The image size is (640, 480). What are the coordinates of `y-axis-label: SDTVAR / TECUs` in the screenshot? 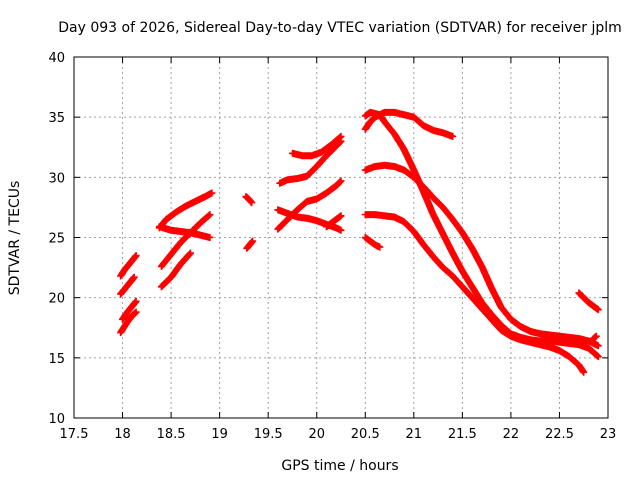 It's located at (15, 238).